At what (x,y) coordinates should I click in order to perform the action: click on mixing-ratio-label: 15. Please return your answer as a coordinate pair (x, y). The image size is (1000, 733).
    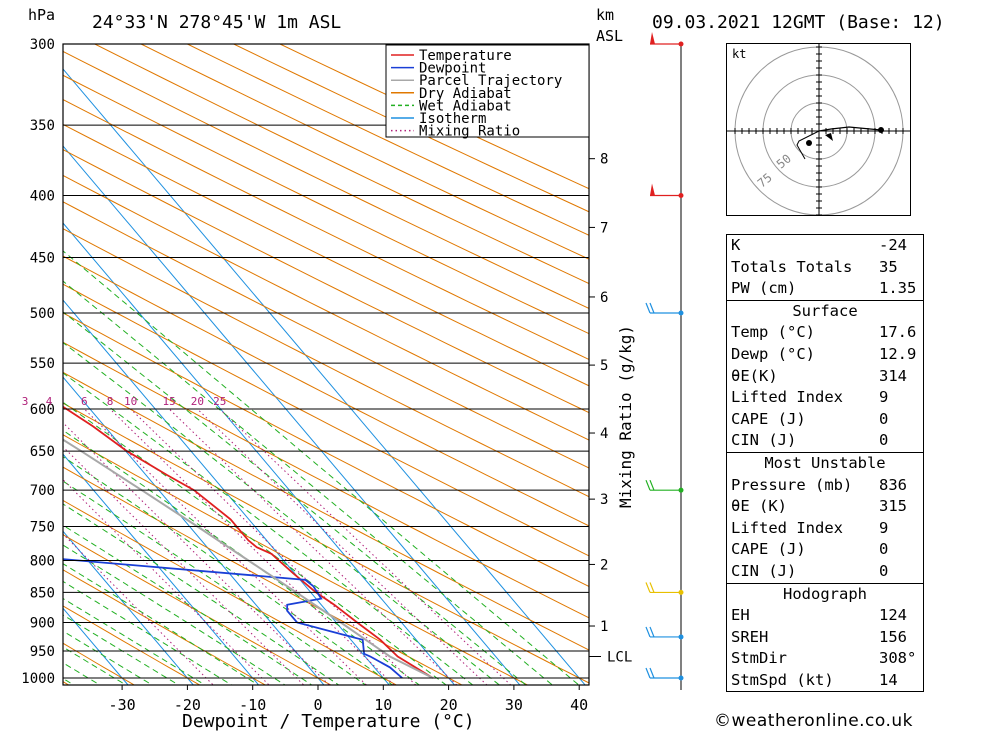
    Looking at the image, I should click on (169, 401).